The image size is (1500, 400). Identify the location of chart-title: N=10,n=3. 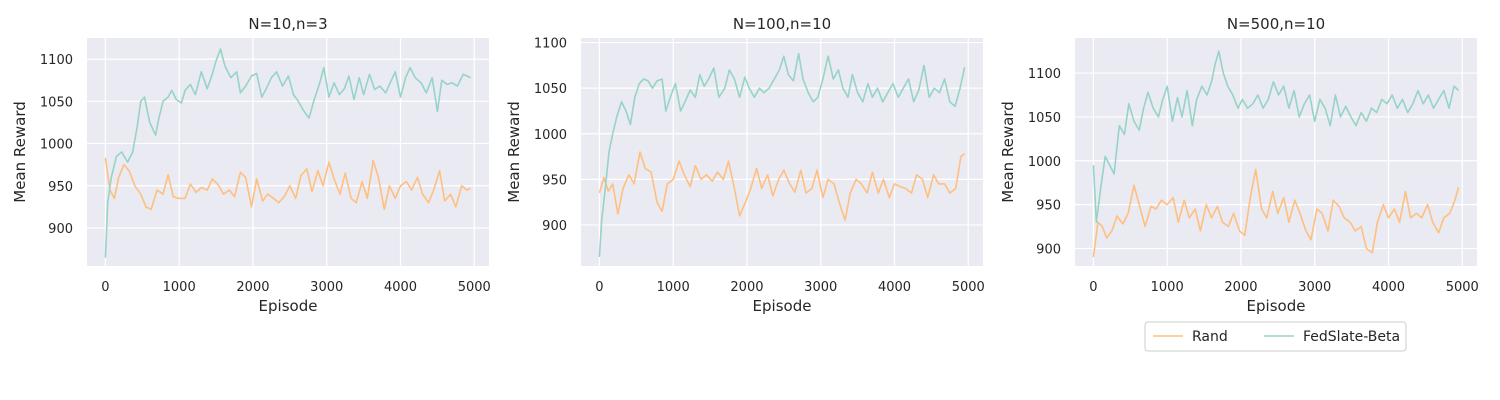
(287, 24).